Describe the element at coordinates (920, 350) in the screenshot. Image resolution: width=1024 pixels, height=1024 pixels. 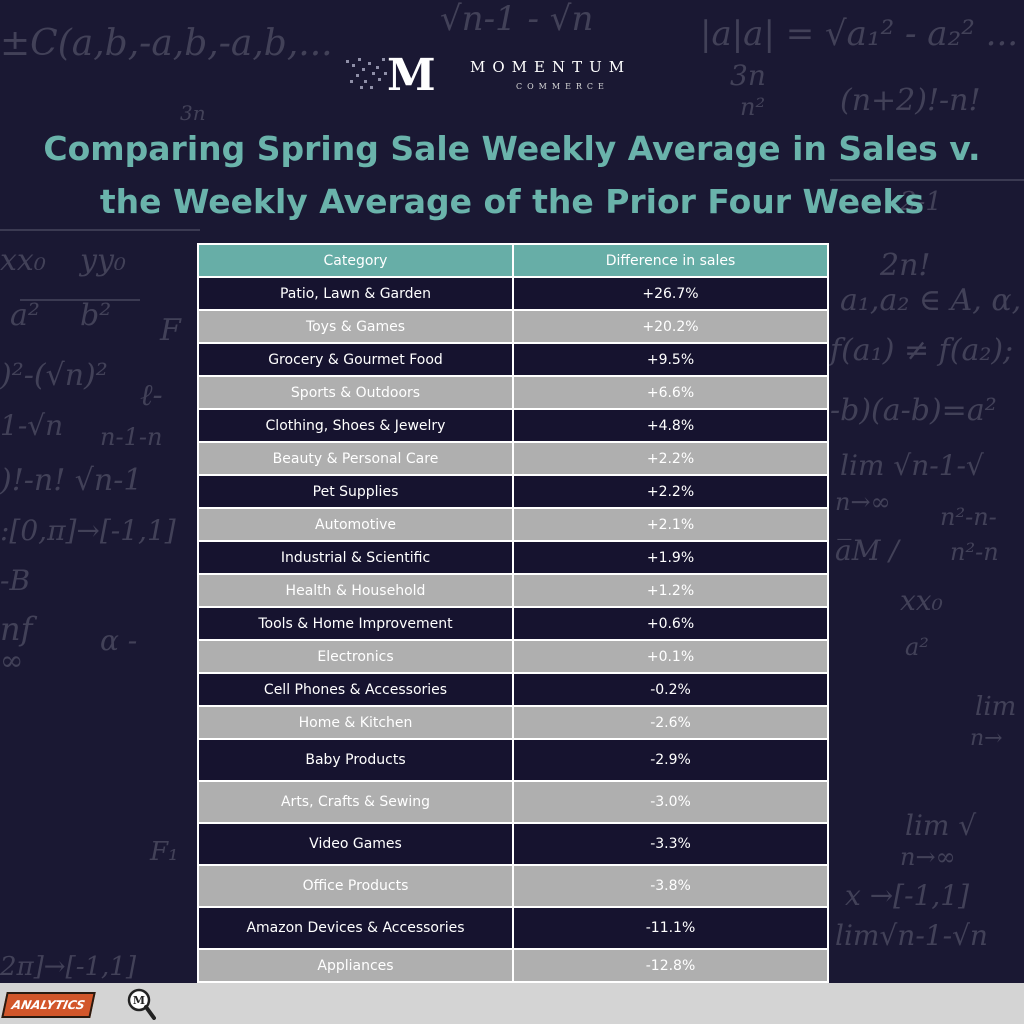
I see `svg-text: f(a₁) ≠ f(a₂);` at that location.